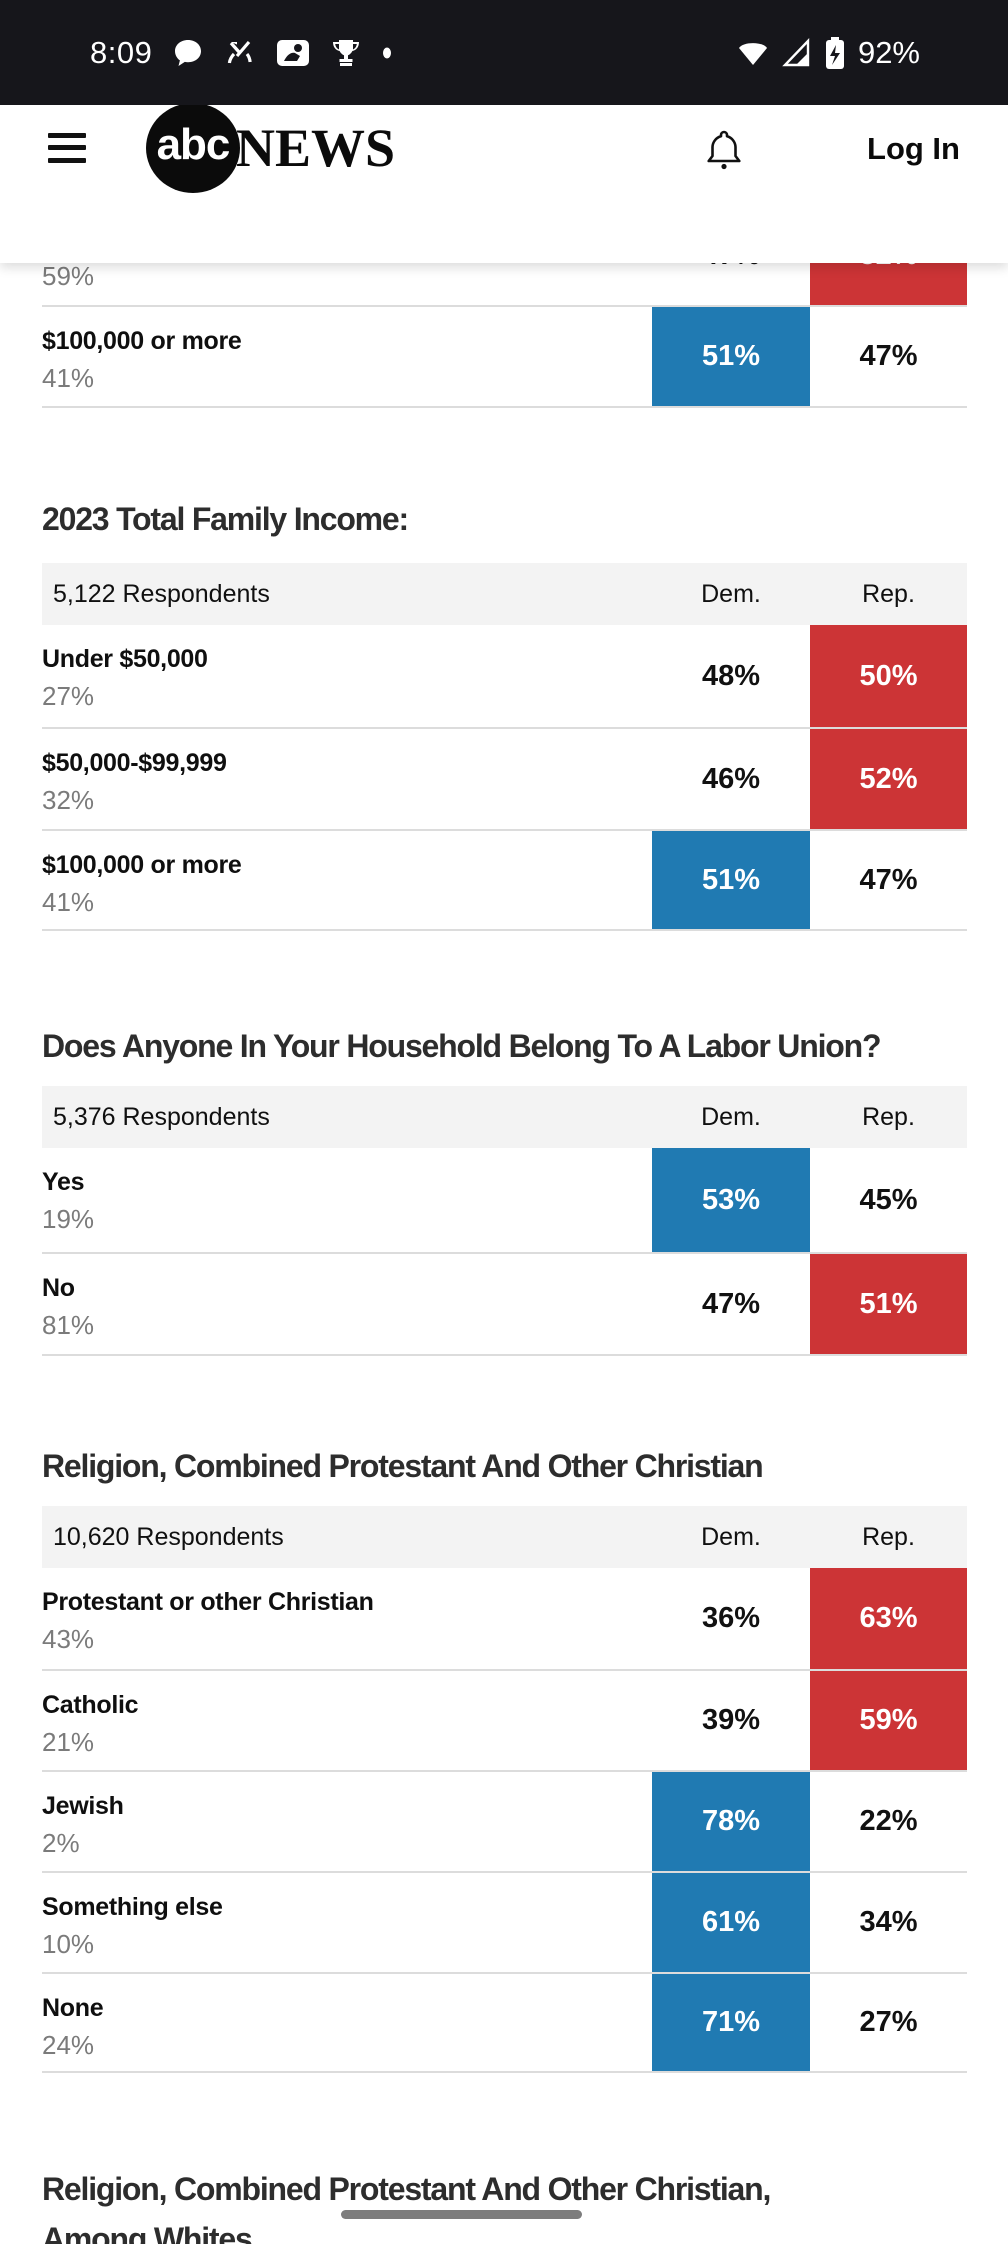 The image size is (1008, 2244). What do you see at coordinates (731, 1200) in the screenshot?
I see `dem-value-cell: 53%` at bounding box center [731, 1200].